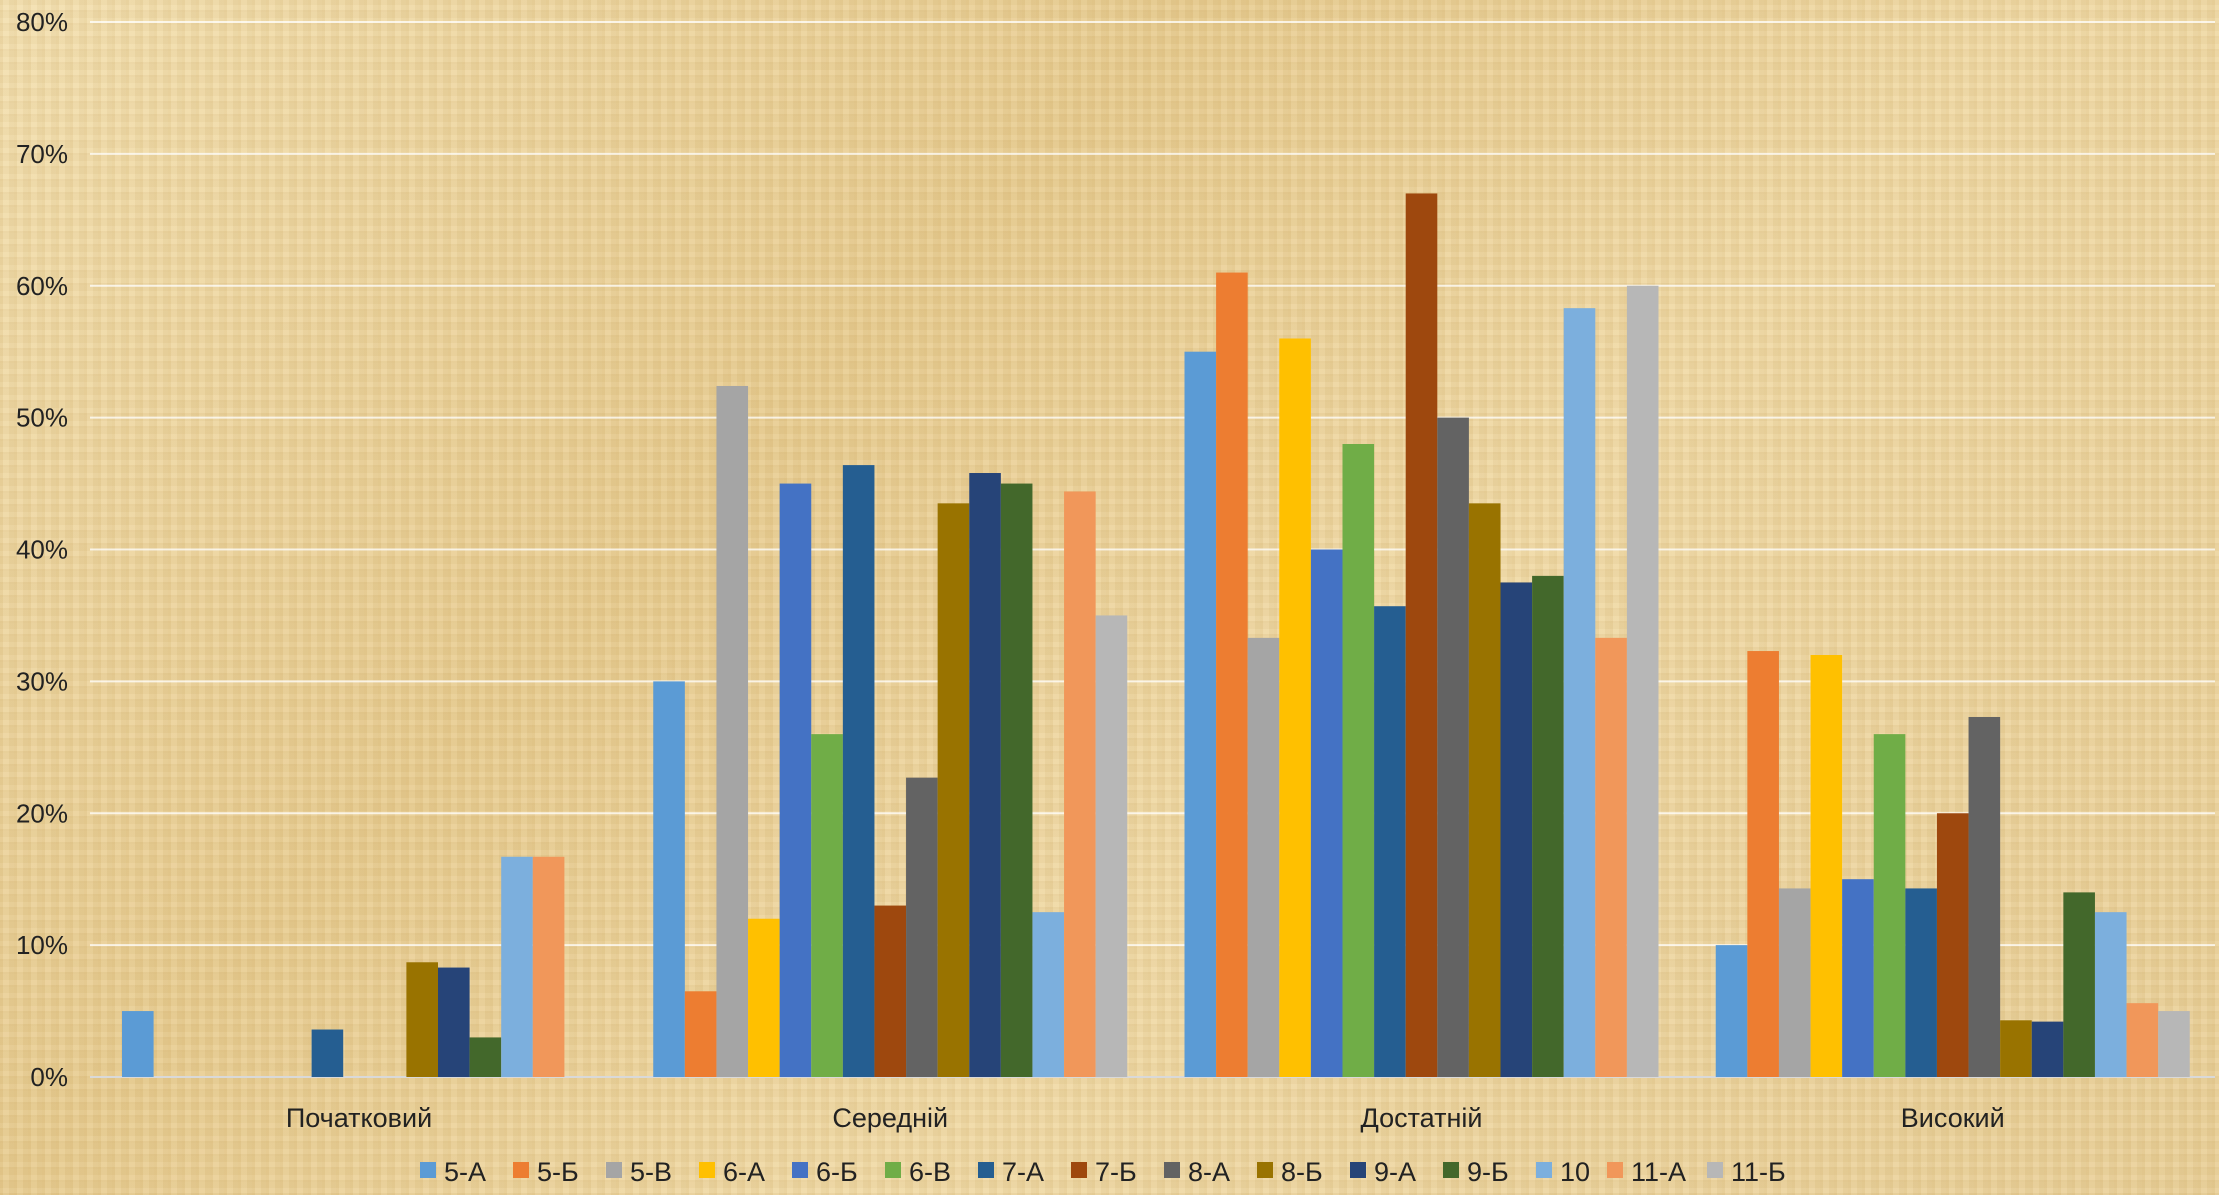  Describe the element at coordinates (827, 905) in the screenshot. I see `bar-6-В-Середній` at that location.